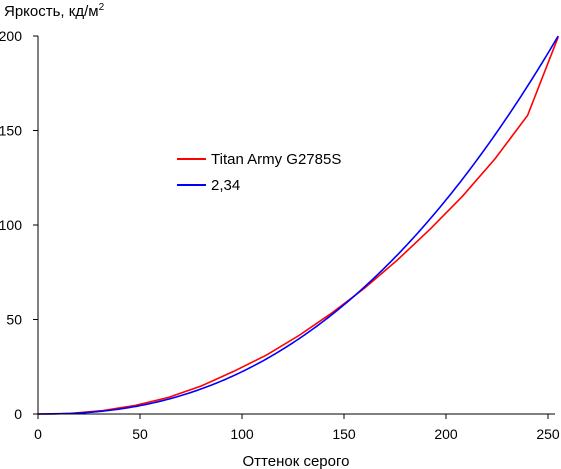 The height and width of the screenshot is (469, 561). I want to click on y-tick-label: 0, so click(18, 414).